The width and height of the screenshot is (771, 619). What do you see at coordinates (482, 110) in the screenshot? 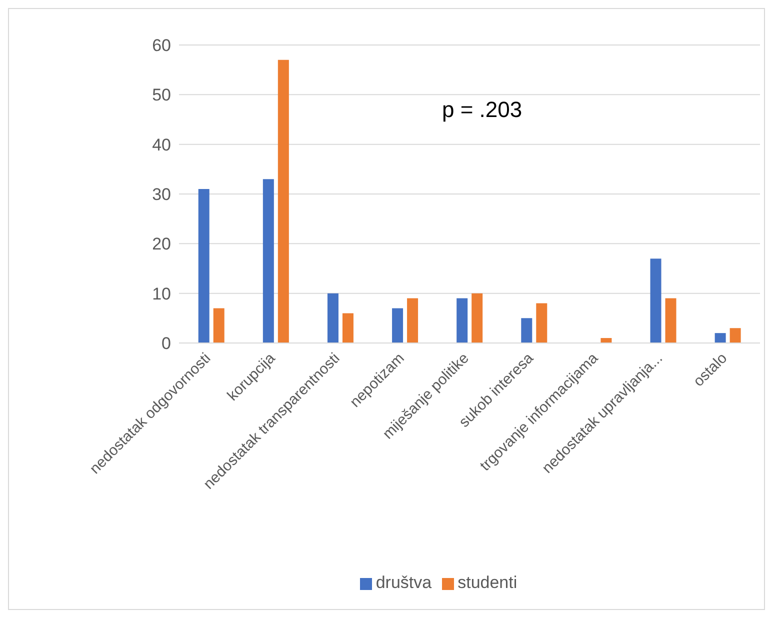
I see `annotation: p = .203` at bounding box center [482, 110].